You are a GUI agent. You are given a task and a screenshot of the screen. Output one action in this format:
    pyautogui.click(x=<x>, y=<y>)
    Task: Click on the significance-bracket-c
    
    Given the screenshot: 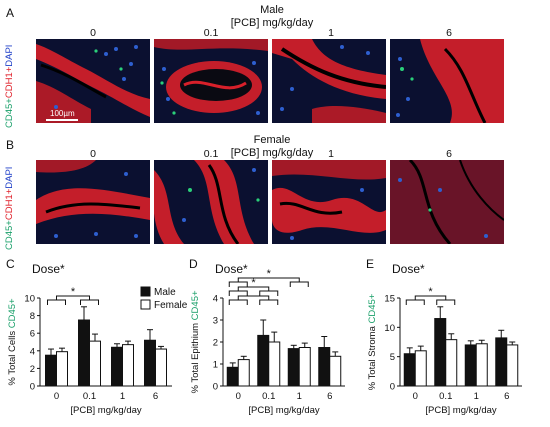 What is the action you would take?
    pyautogui.click(x=73, y=300)
    